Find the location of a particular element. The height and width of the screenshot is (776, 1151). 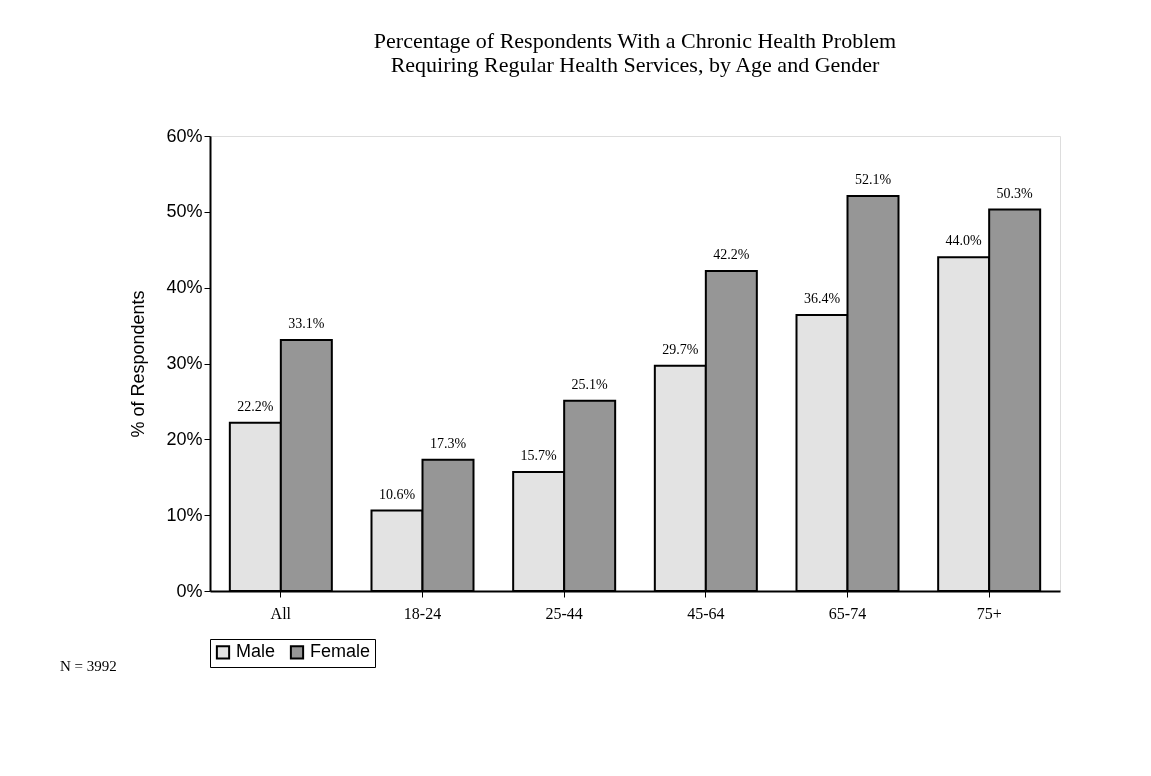

data-label: 52.1% is located at coordinates (873, 179).